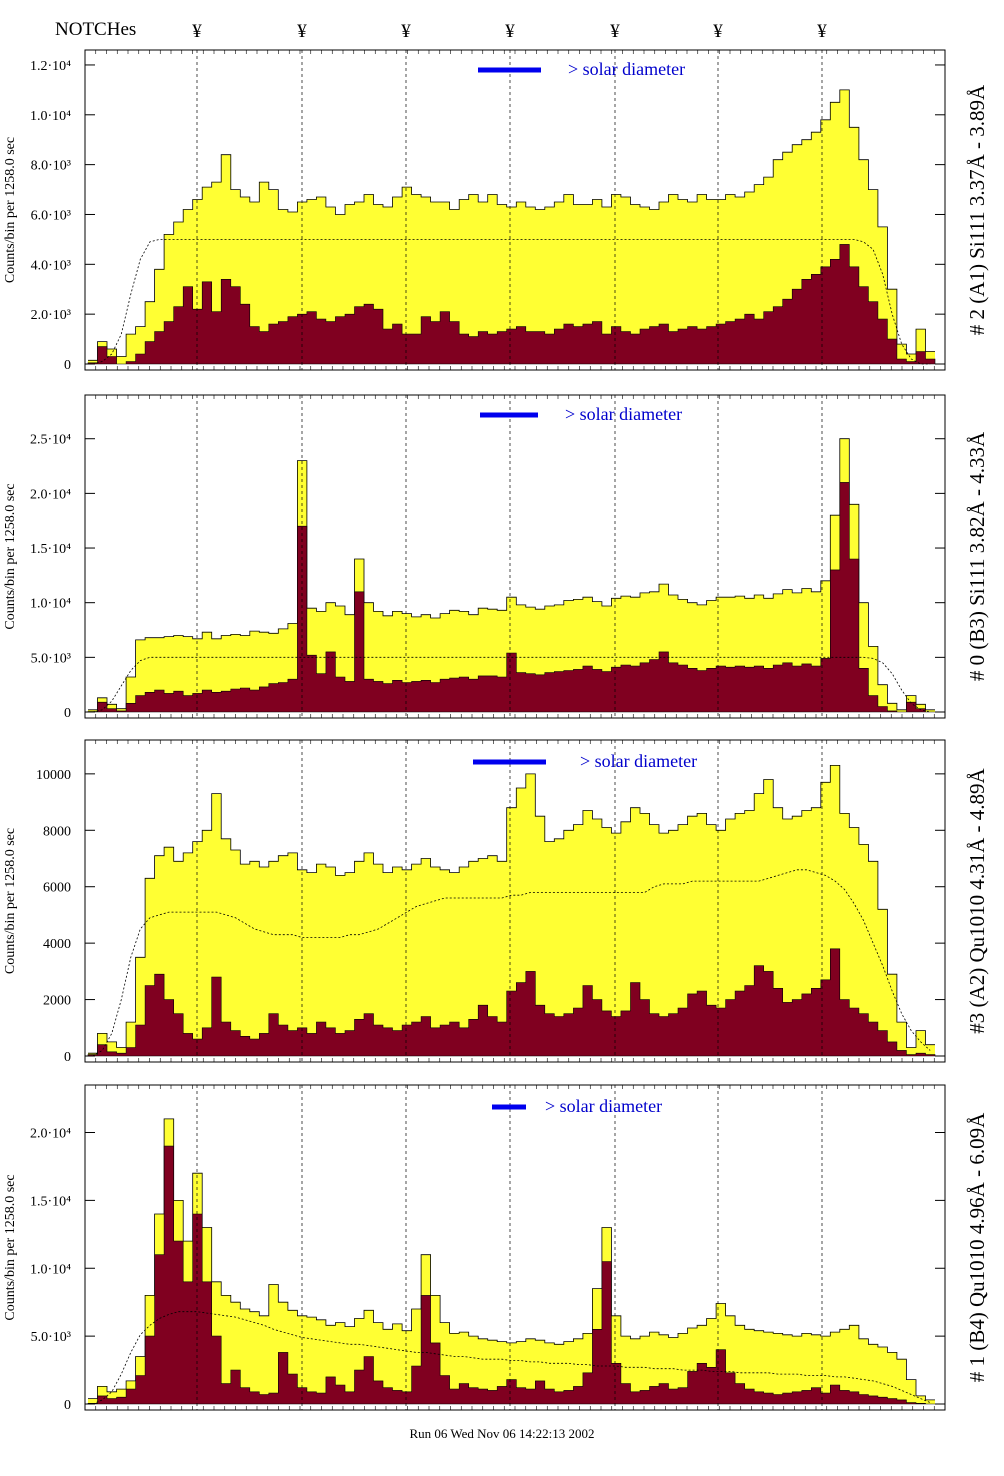 The height and width of the screenshot is (1476, 1004). What do you see at coordinates (53, 775) in the screenshot?
I see `y-tick-label: 10000` at bounding box center [53, 775].